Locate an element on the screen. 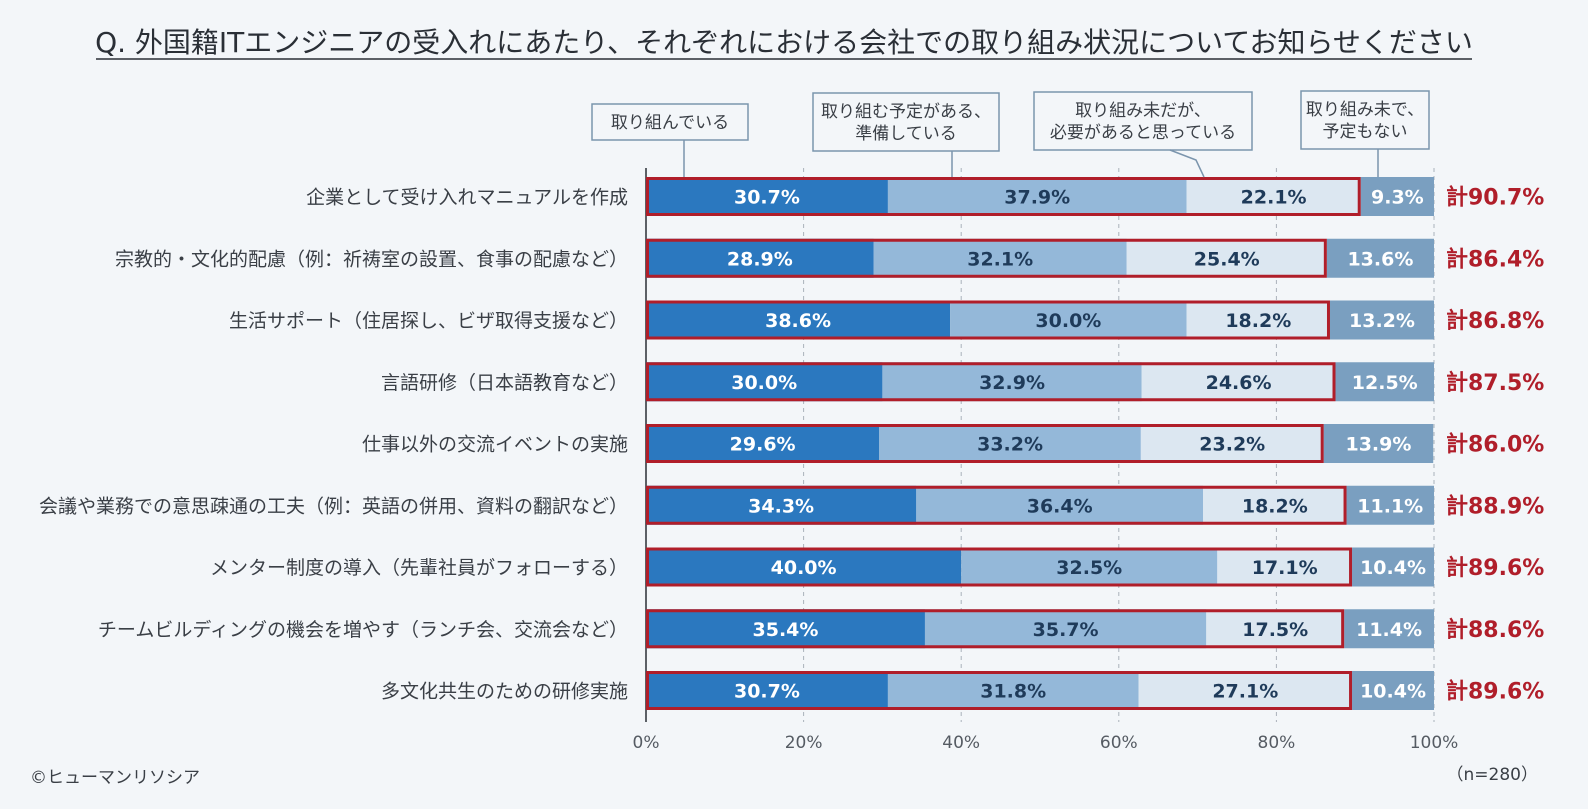 The image size is (1588, 809). copyright-credit: ©ヒューマンリソシア is located at coordinates (115, 778).